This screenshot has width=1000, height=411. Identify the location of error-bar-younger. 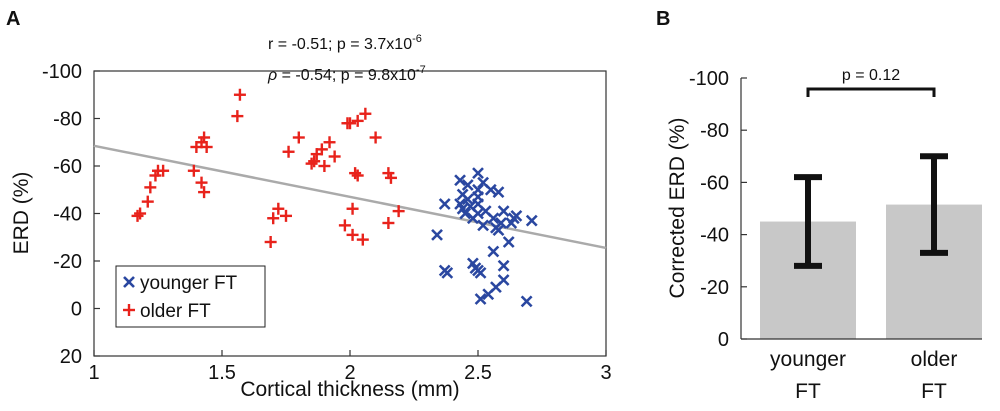
(808, 221).